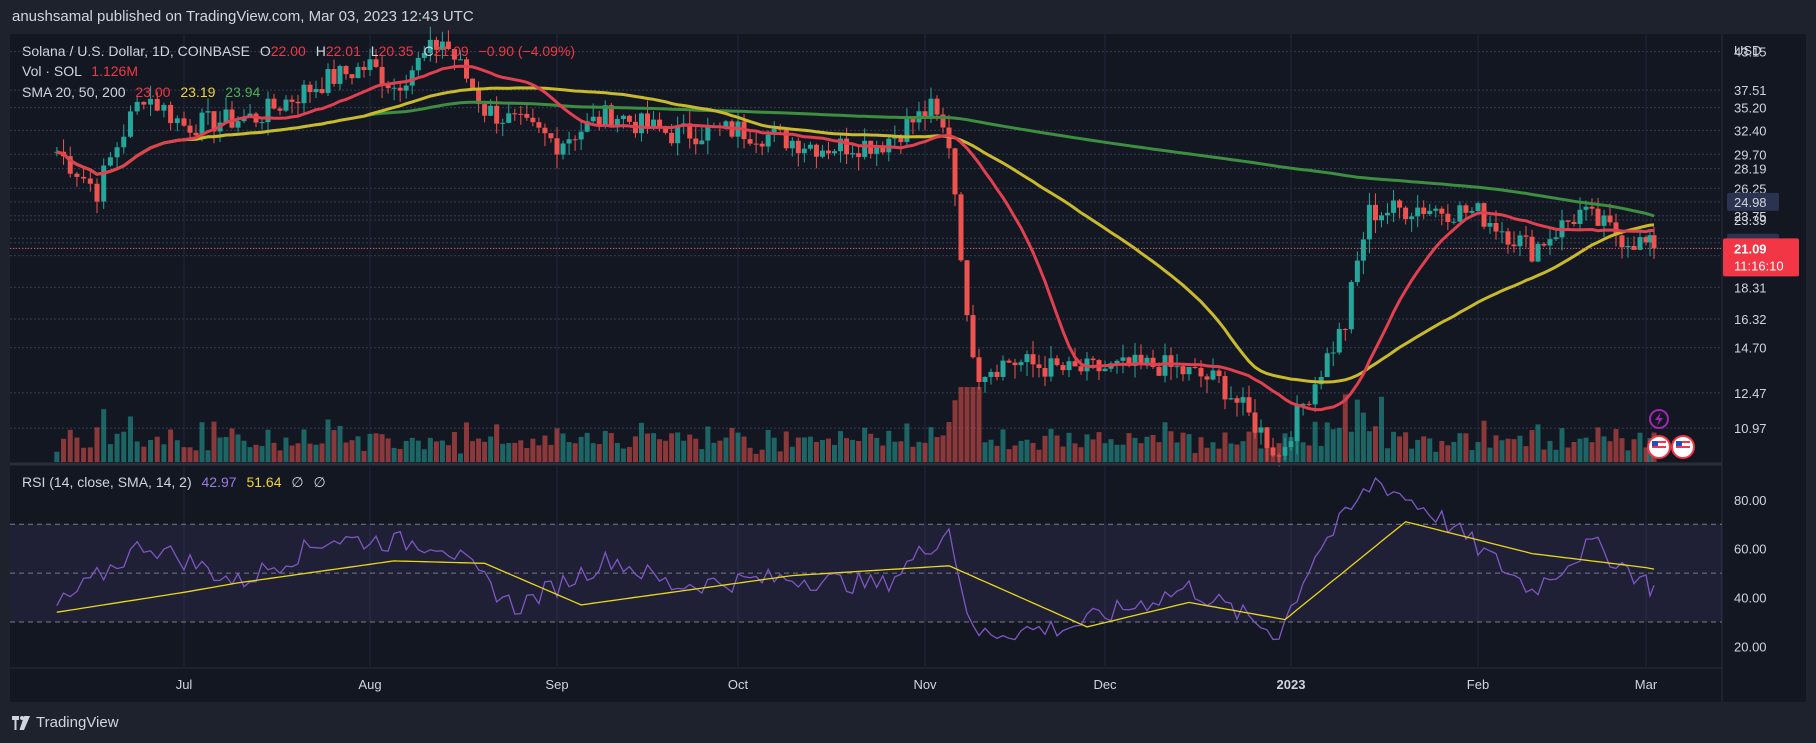 The height and width of the screenshot is (743, 1816). What do you see at coordinates (1750, 248) in the screenshot?
I see `last-price-label: 21.09` at bounding box center [1750, 248].